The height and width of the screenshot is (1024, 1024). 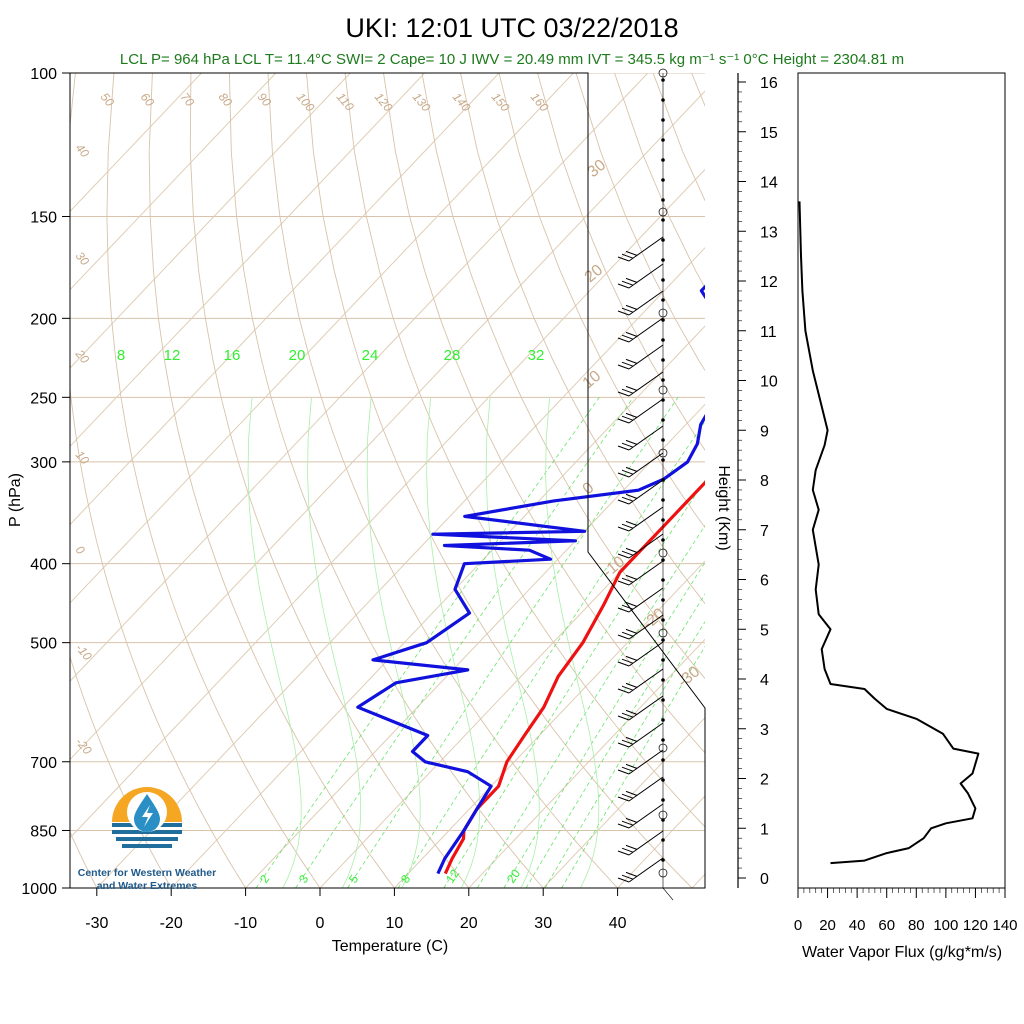 I want to click on flux-tick-label: 100, so click(x=945, y=925).